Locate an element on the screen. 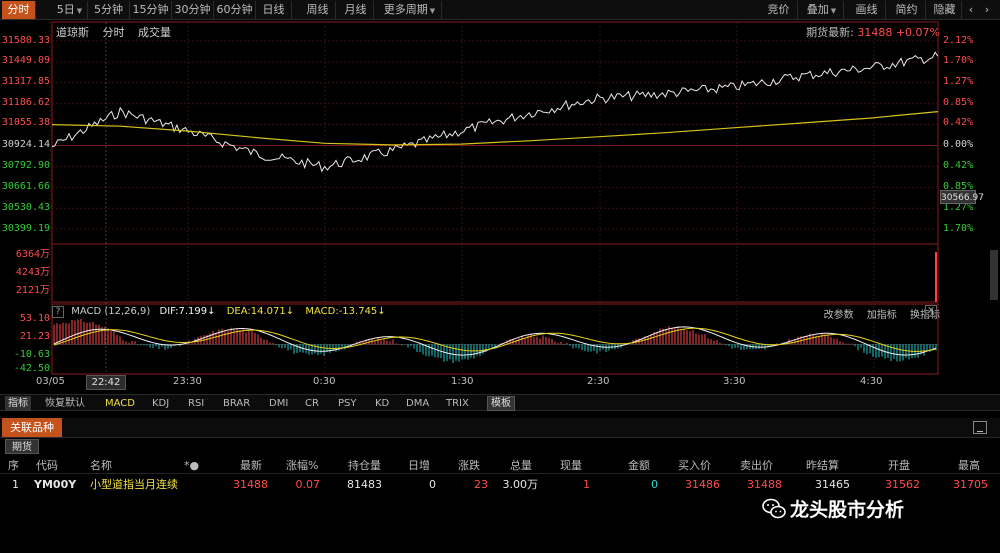  tab-kdj: KDJ is located at coordinates (161, 403).